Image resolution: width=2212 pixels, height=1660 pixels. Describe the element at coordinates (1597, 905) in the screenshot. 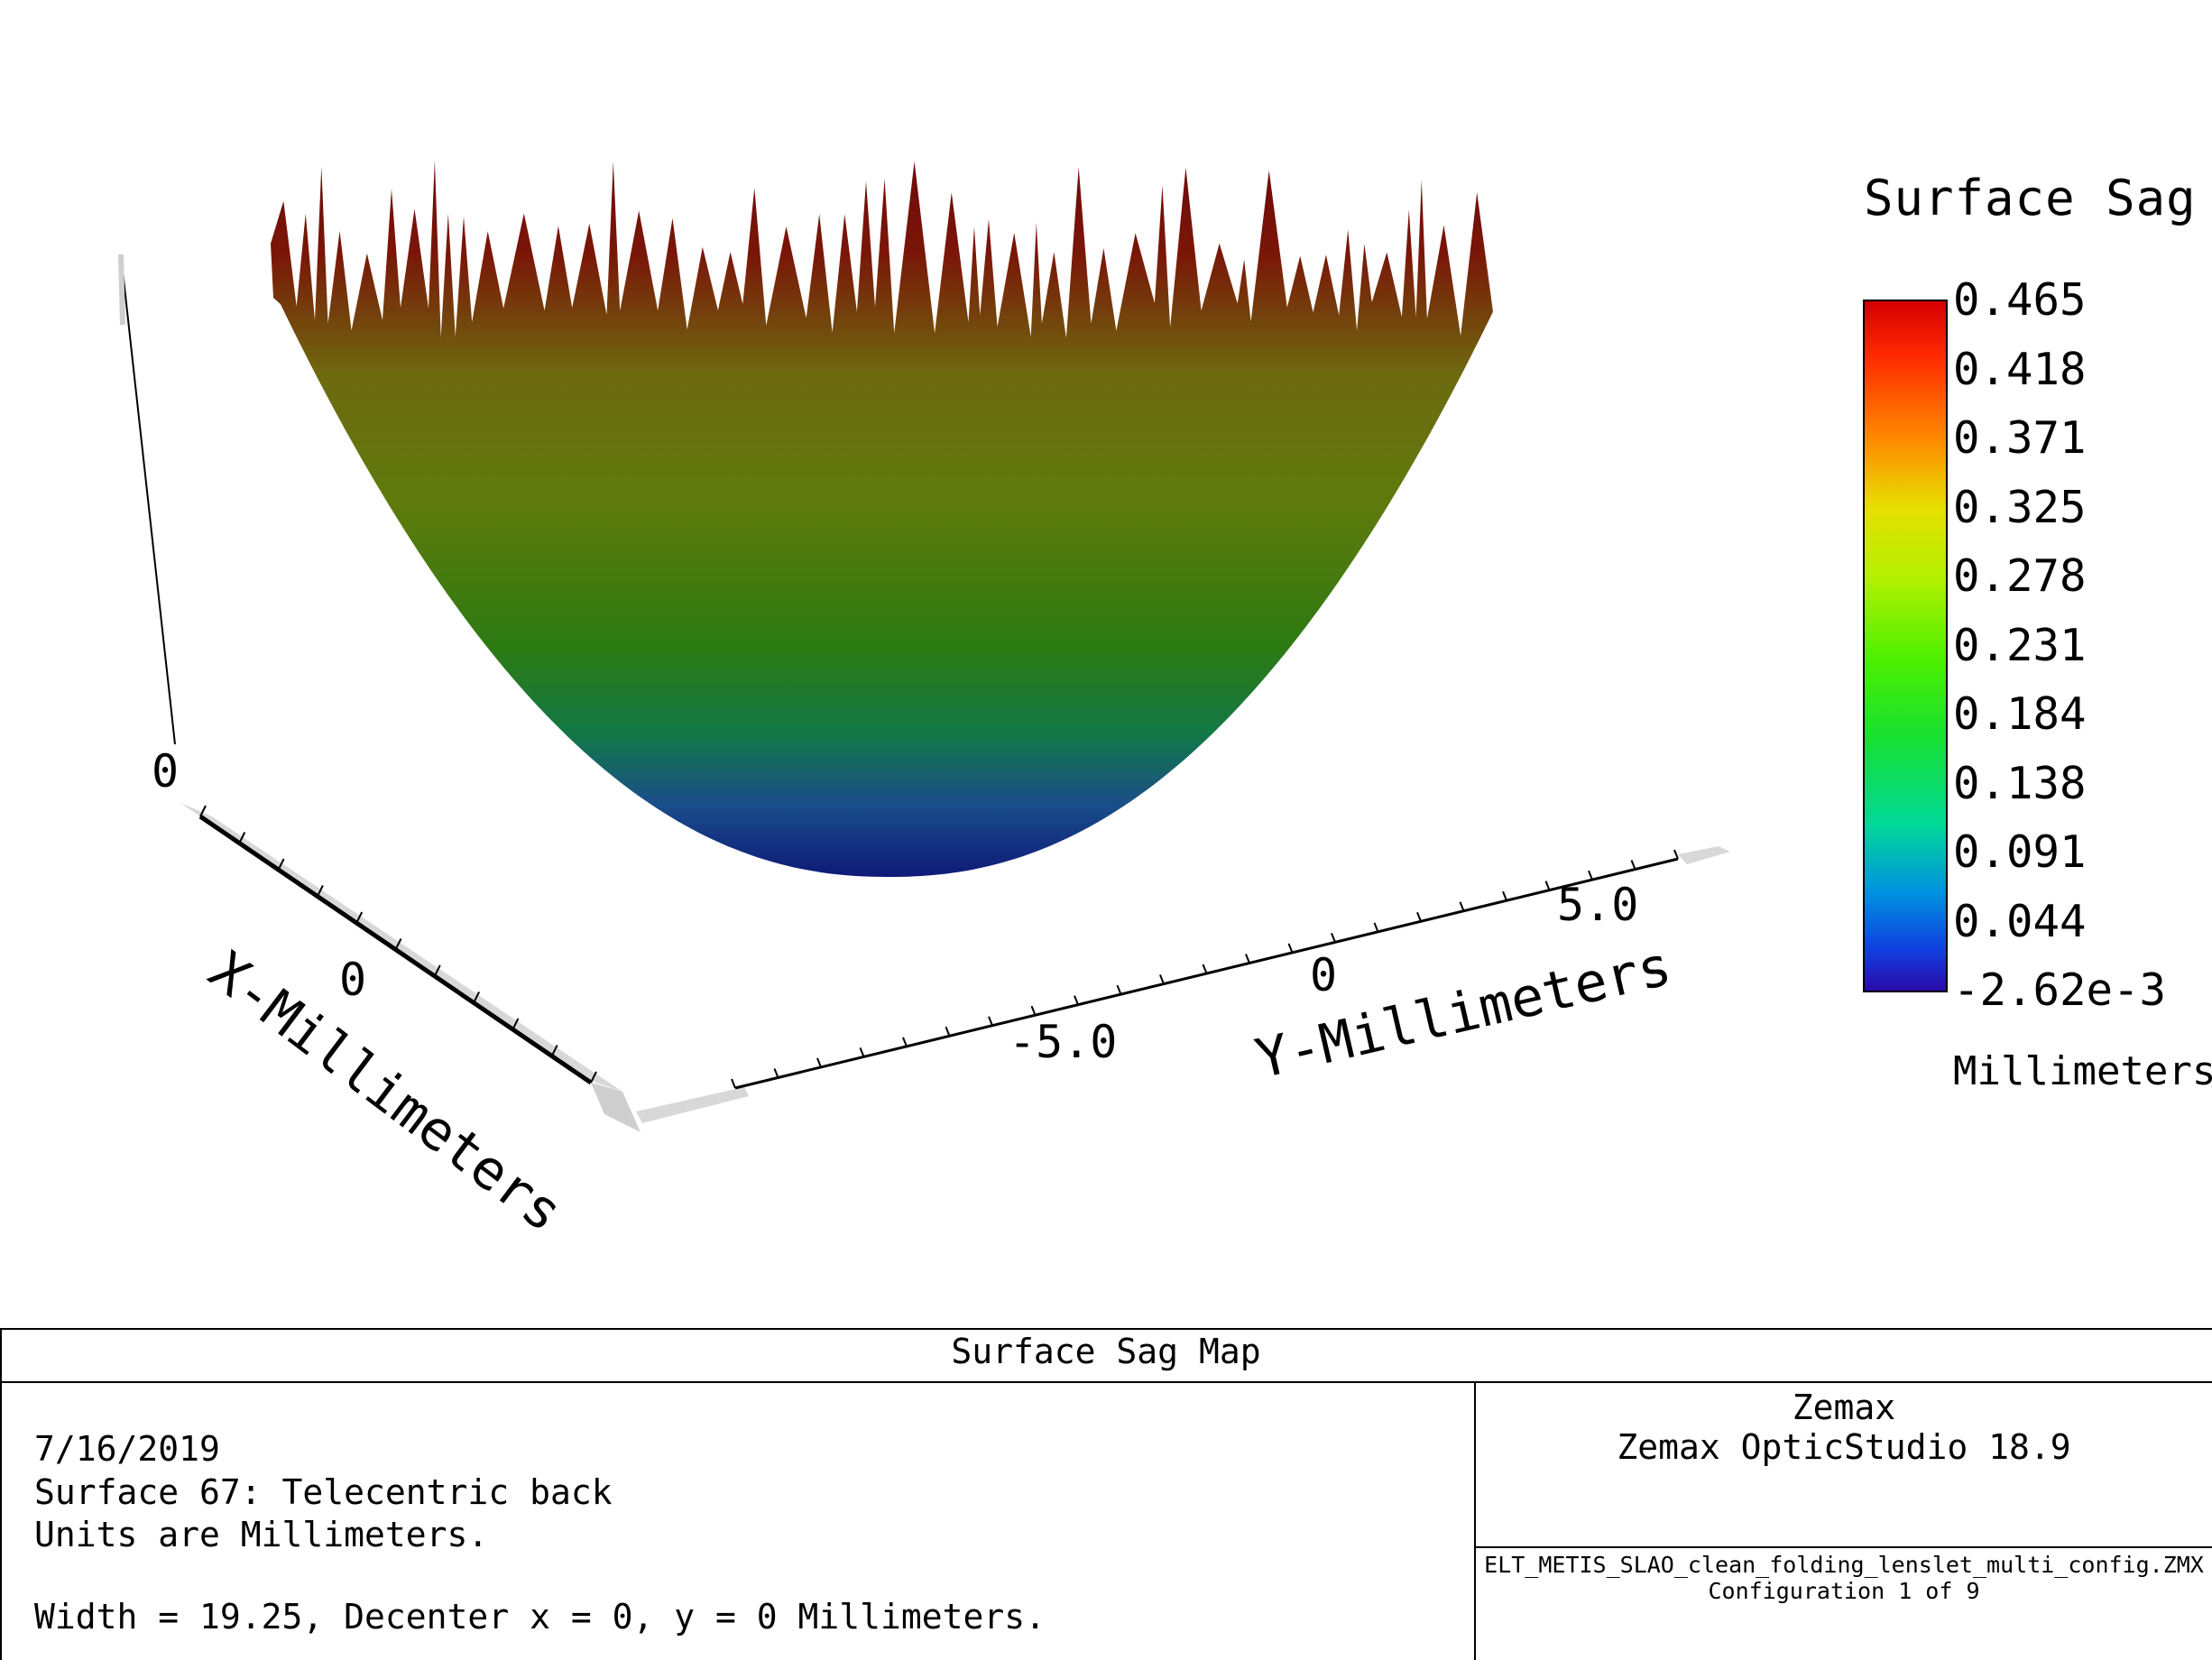

I see `y-tick-5: 5.0` at that location.